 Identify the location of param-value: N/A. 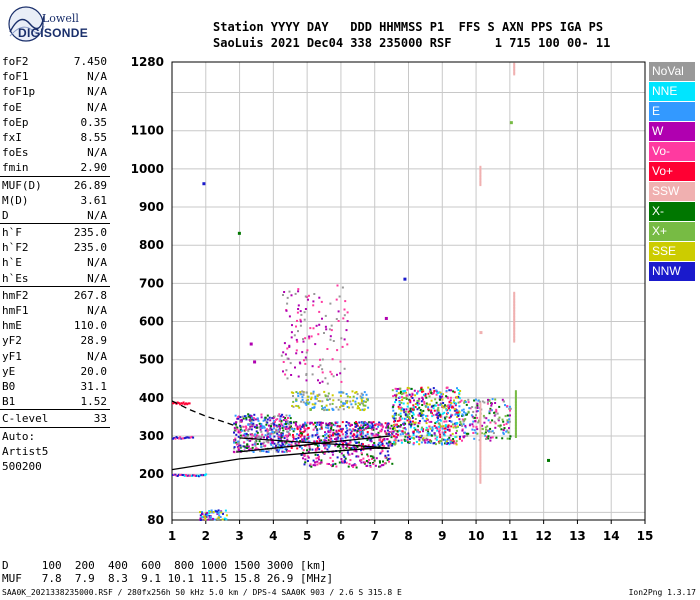
(97, 356).